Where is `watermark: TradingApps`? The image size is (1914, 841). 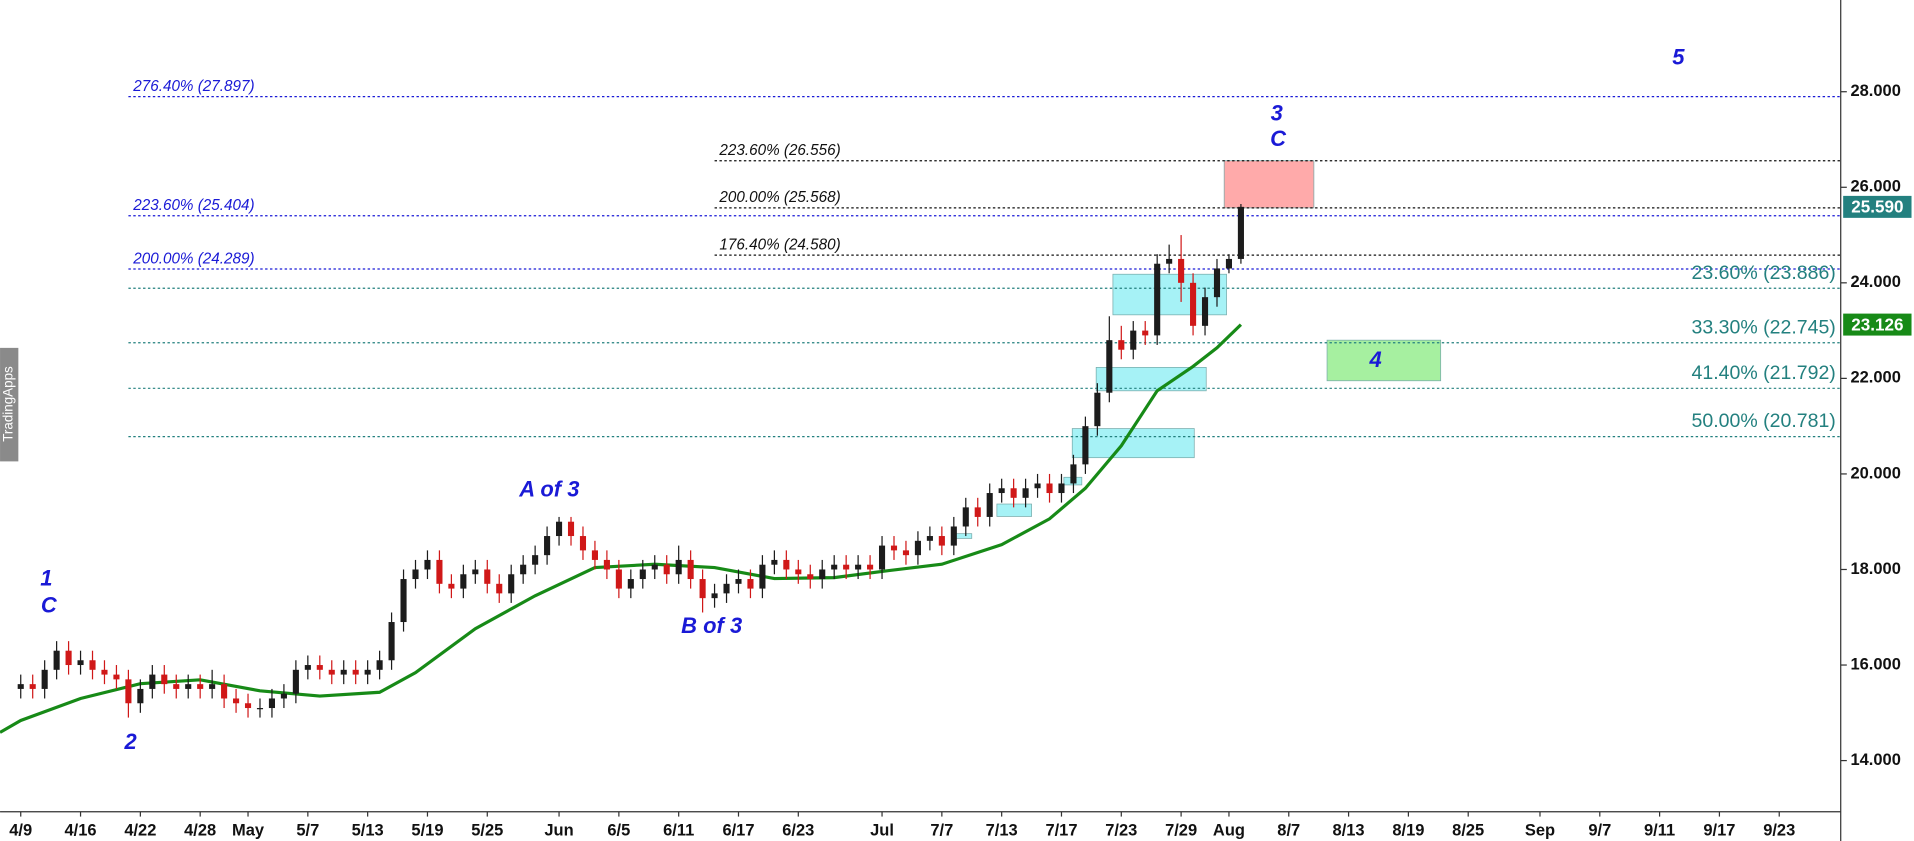
watermark: TradingApps is located at coordinates (8, 404).